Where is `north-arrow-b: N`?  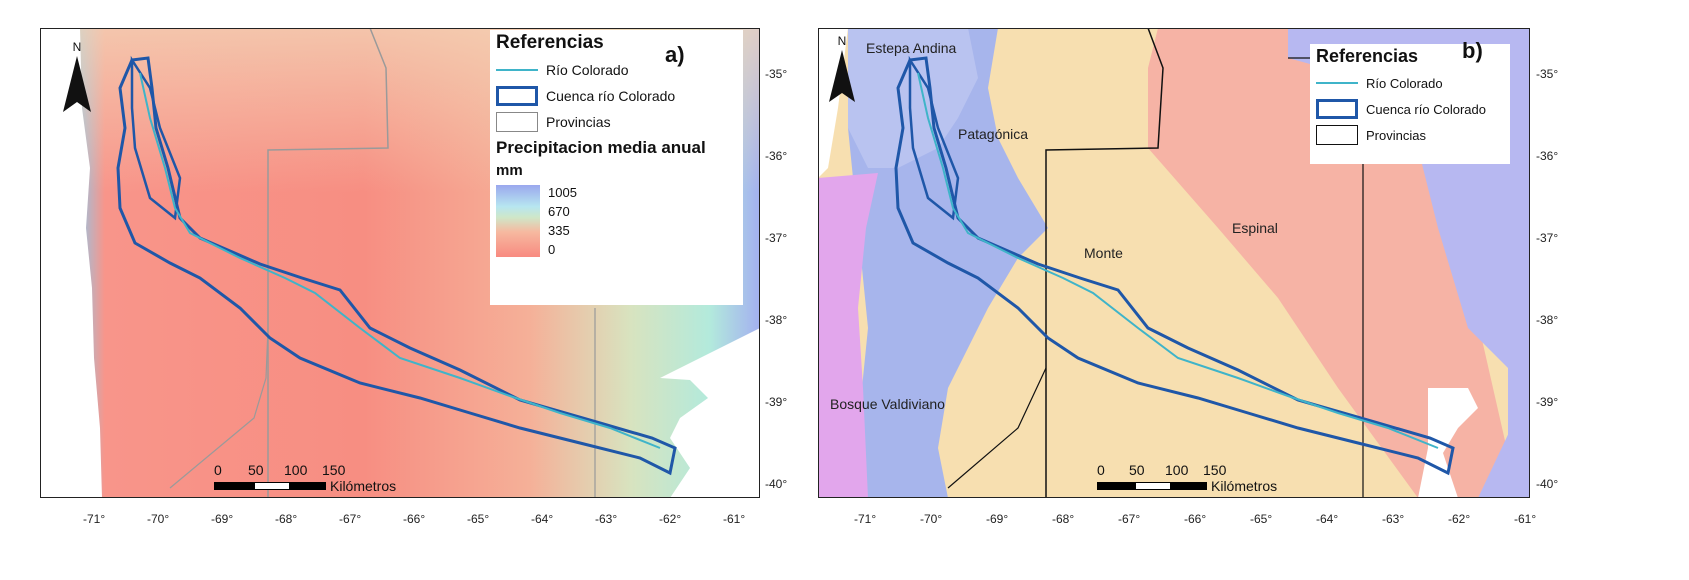 north-arrow-b: N is located at coordinates (842, 71).